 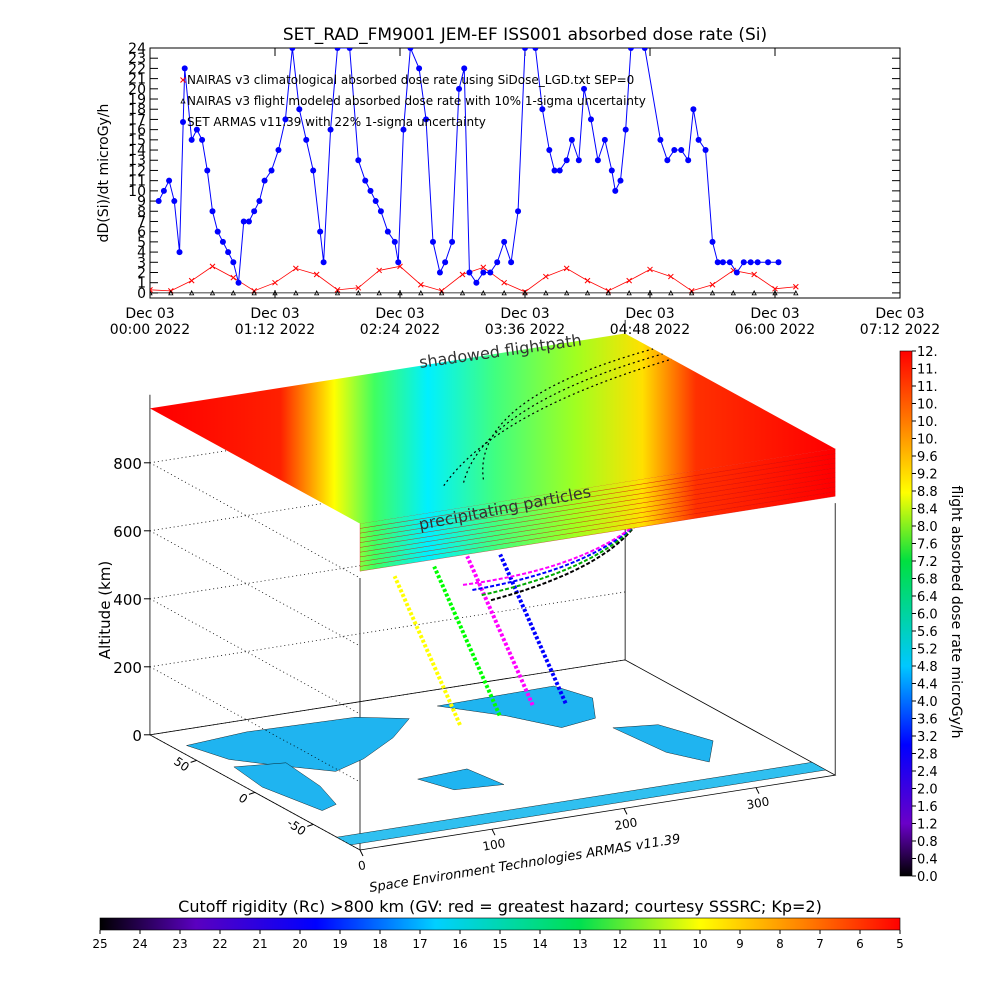 What do you see at coordinates (387, 697) in the screenshot?
I see `grid-line` at bounding box center [387, 697].